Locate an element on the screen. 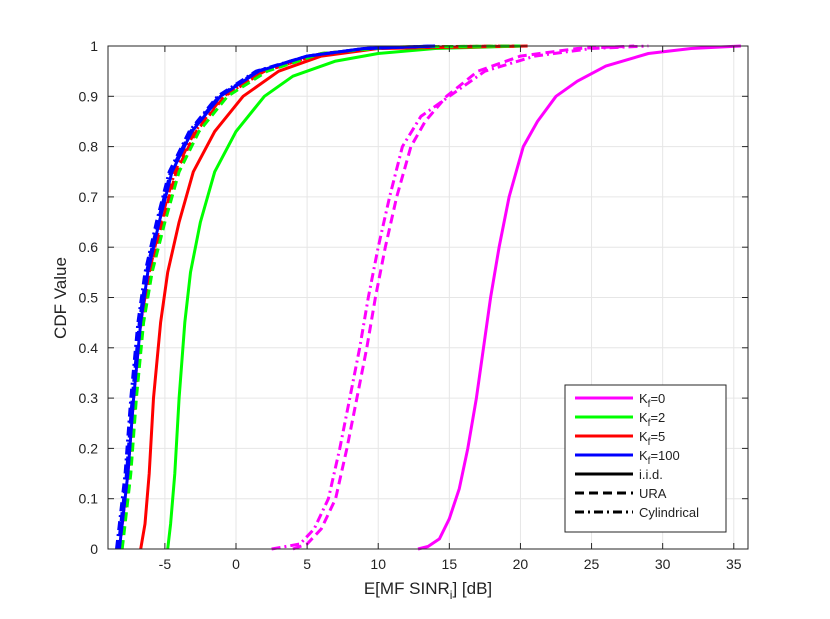  legend-entry-5: URA is located at coordinates (653, 493).